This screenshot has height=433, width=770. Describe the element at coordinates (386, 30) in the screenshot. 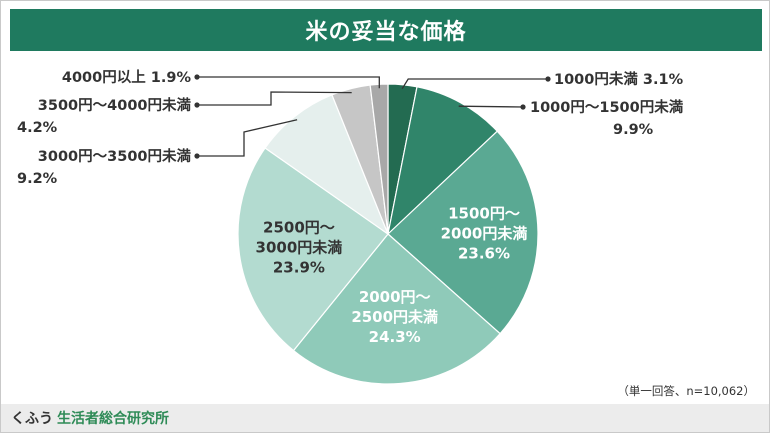

I see `chart-title: 米の妥当な価格` at that location.